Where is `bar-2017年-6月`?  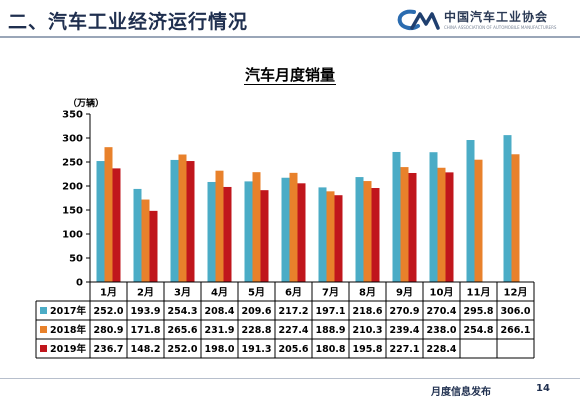
bar-2017年-6月 is located at coordinates (285, 229).